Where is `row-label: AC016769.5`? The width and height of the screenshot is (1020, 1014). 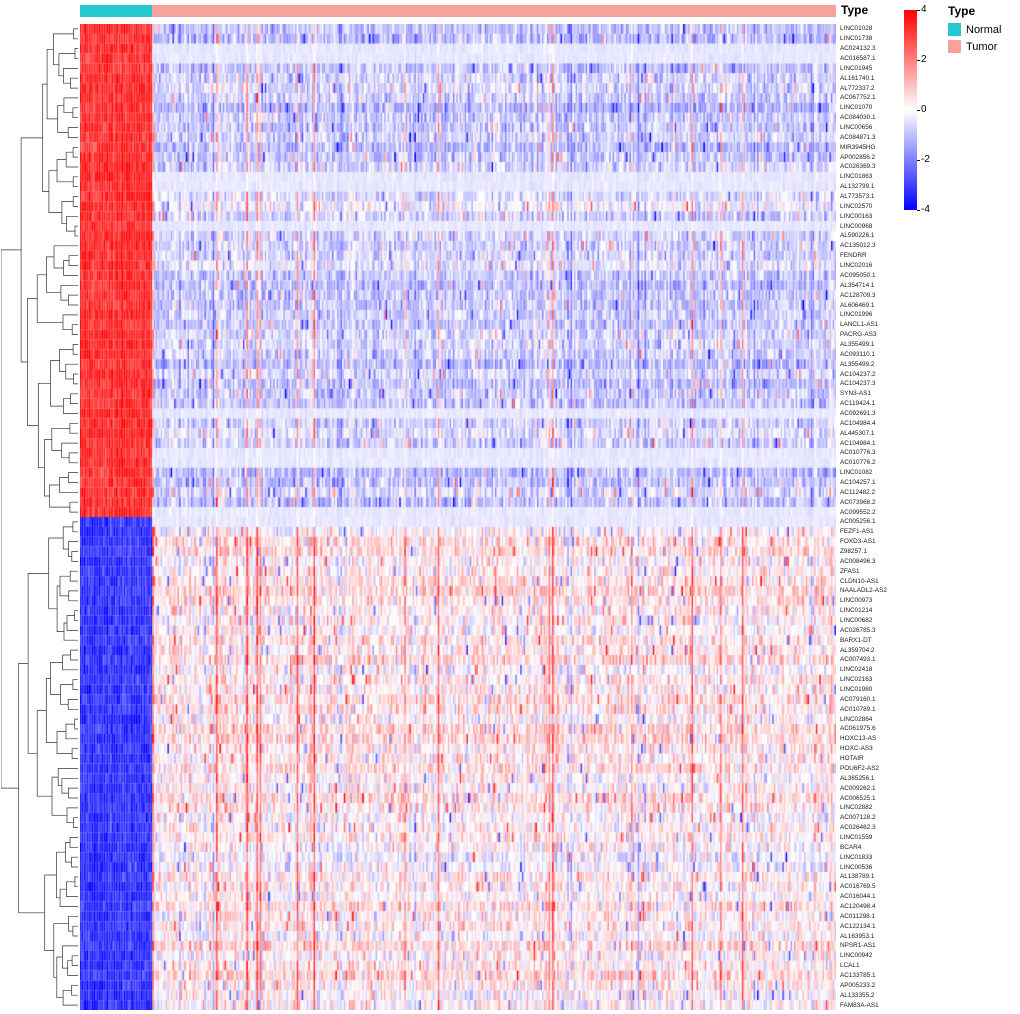
row-label: AC016769.5 is located at coordinates (858, 887).